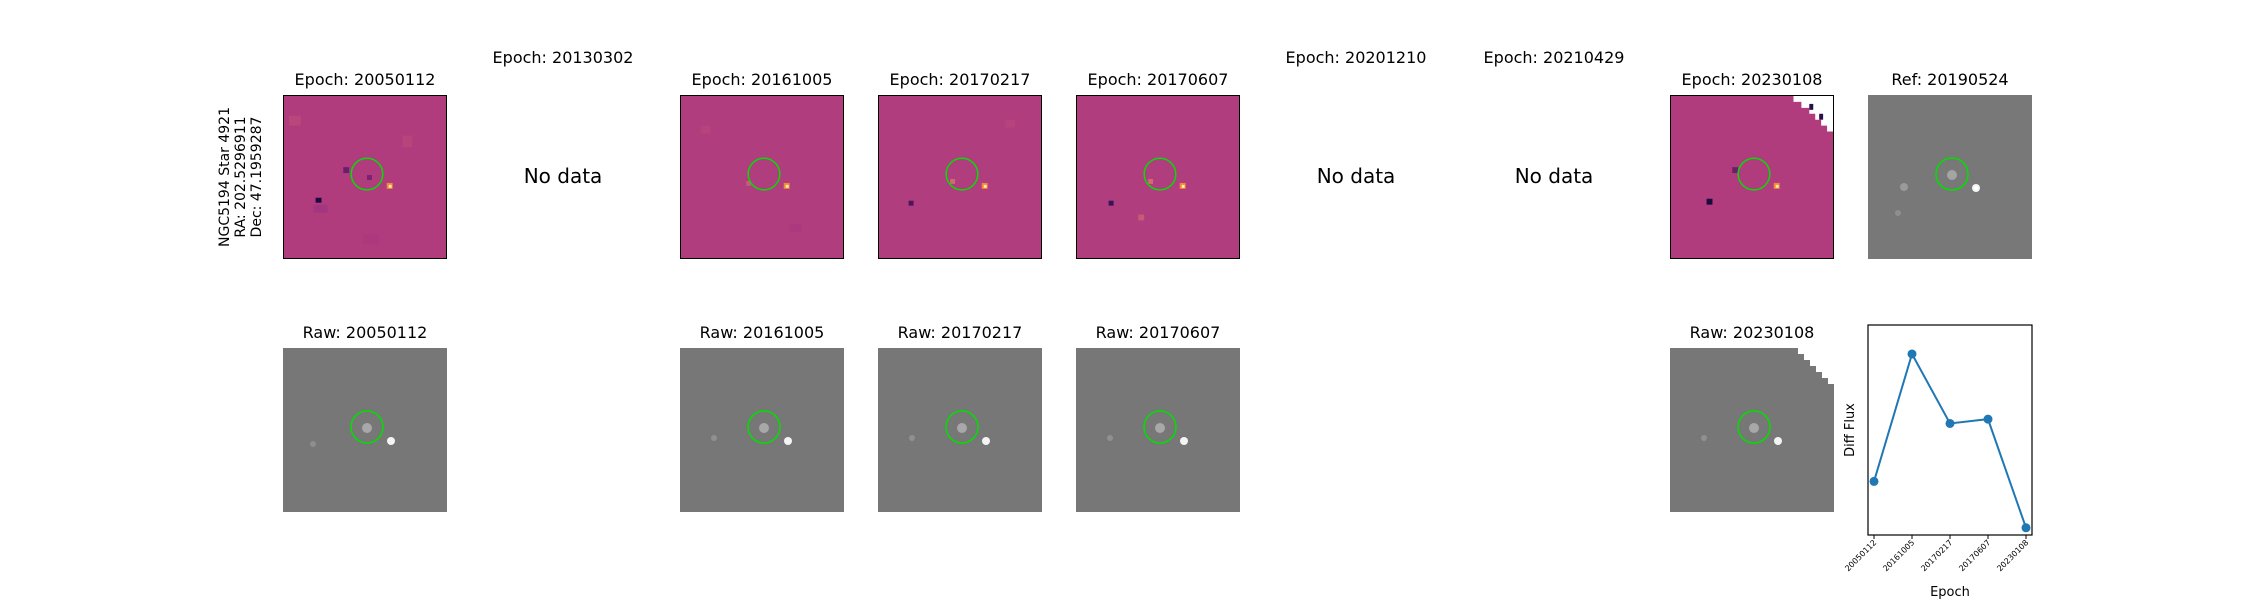 The height and width of the screenshot is (600, 2250). What do you see at coordinates (1554, 57) in the screenshot?
I see `epoch-title-7: Epoch: 20210429` at bounding box center [1554, 57].